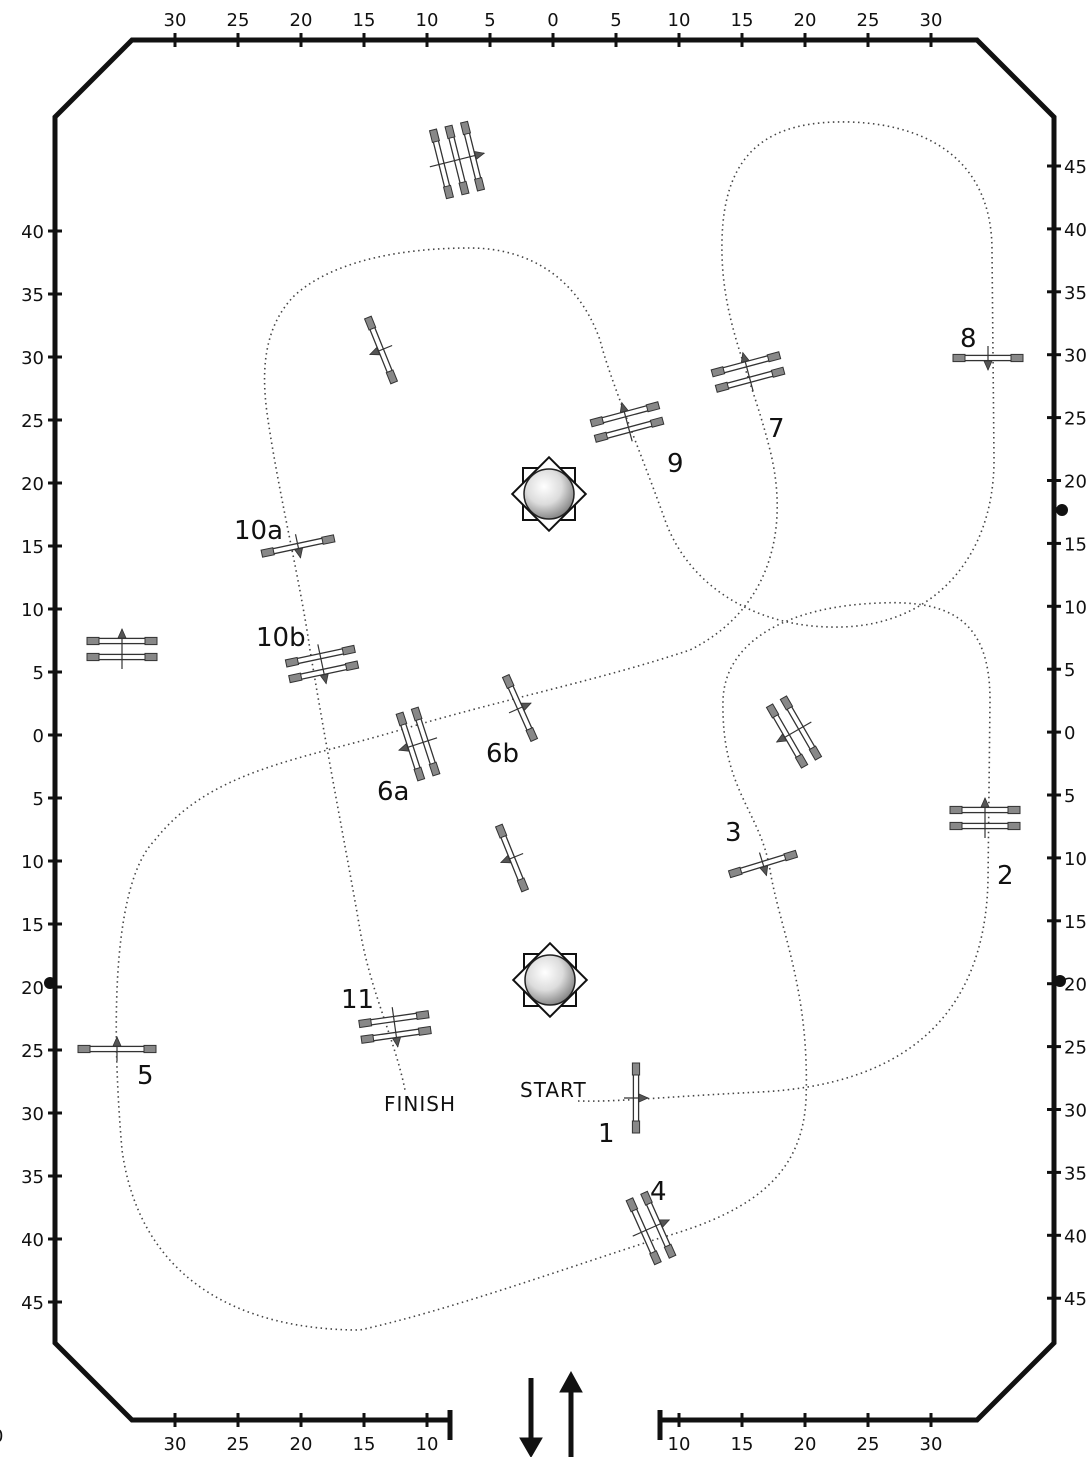 Image resolution: width=1089 pixels, height=1457 pixels. I want to click on jump-label-5: 5, so click(145, 1076).